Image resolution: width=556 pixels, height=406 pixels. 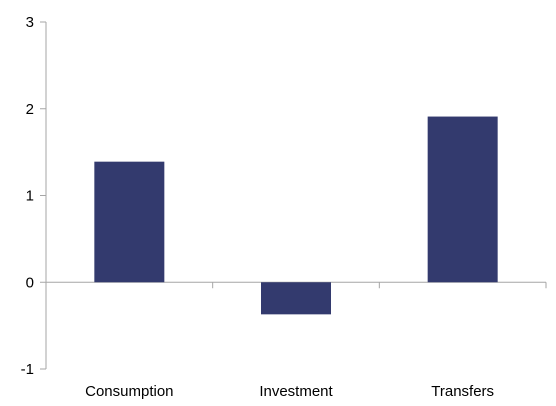 What do you see at coordinates (30, 196) in the screenshot?
I see `y-tick-label: 1` at bounding box center [30, 196].